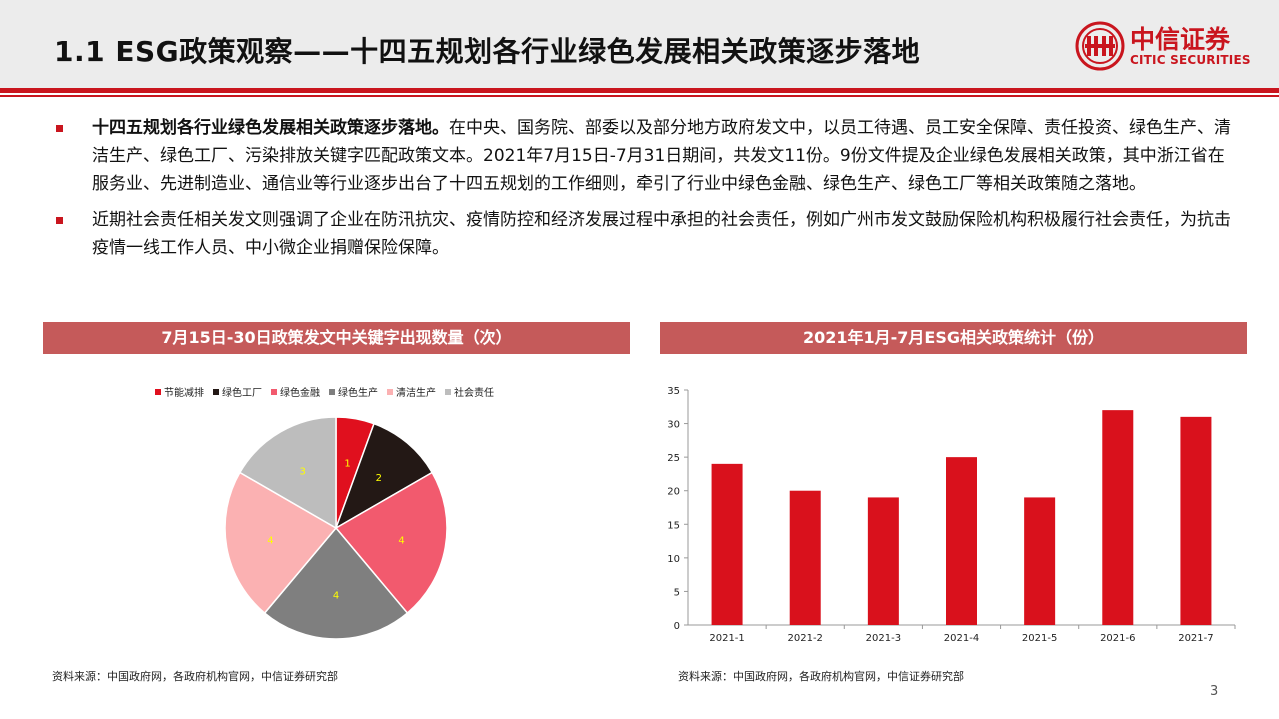 Image resolution: width=1279 pixels, height=719 pixels. I want to click on citic-logo: 中信证券 CITIC SECURITIES, so click(1170, 46).